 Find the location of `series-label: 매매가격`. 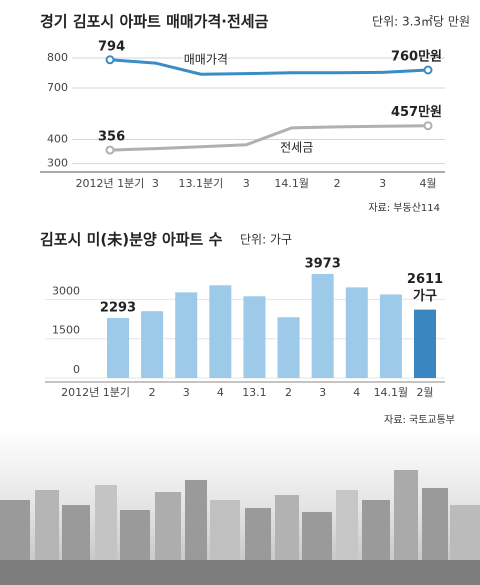

series-label: 매매가격 is located at coordinates (206, 60).